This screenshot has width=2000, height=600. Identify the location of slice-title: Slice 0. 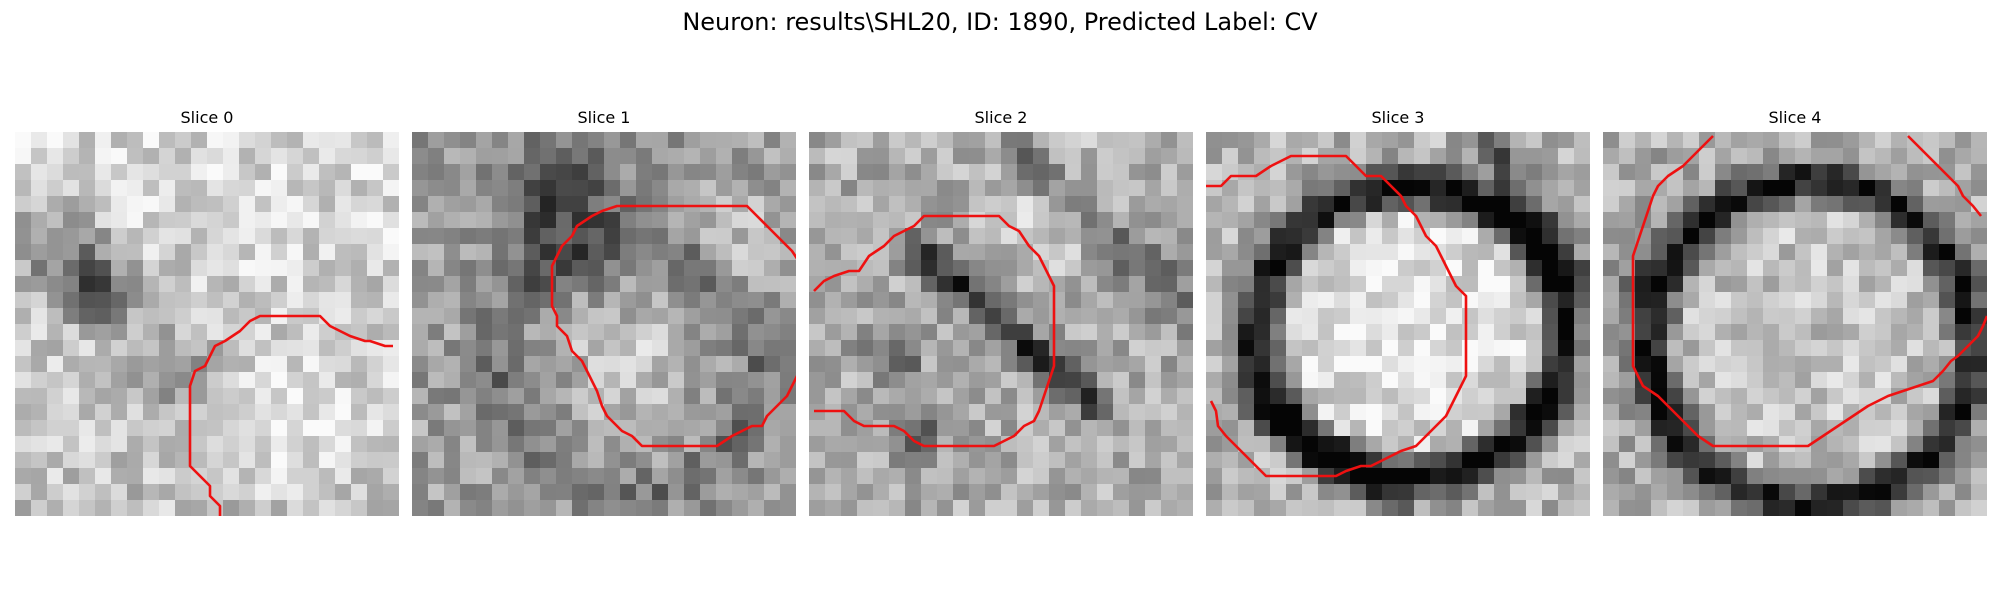
(207, 117).